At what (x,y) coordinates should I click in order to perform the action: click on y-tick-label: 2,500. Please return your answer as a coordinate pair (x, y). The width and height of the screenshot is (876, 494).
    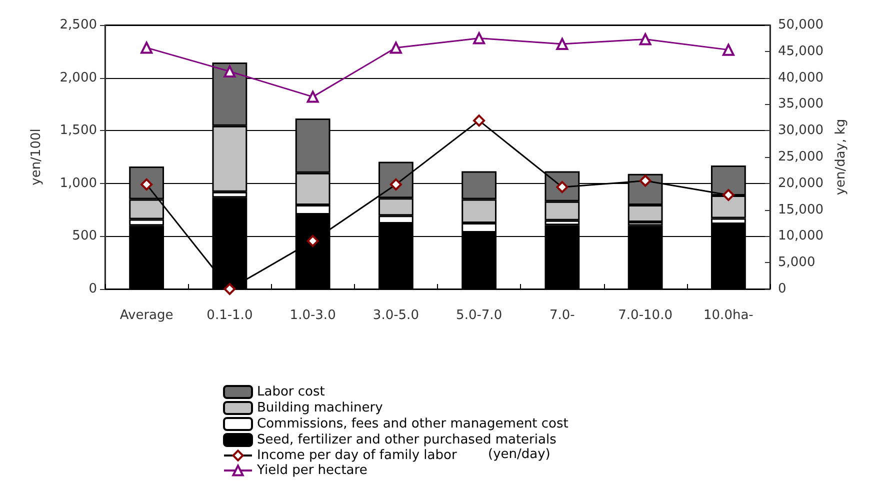
    Looking at the image, I should click on (78, 25).